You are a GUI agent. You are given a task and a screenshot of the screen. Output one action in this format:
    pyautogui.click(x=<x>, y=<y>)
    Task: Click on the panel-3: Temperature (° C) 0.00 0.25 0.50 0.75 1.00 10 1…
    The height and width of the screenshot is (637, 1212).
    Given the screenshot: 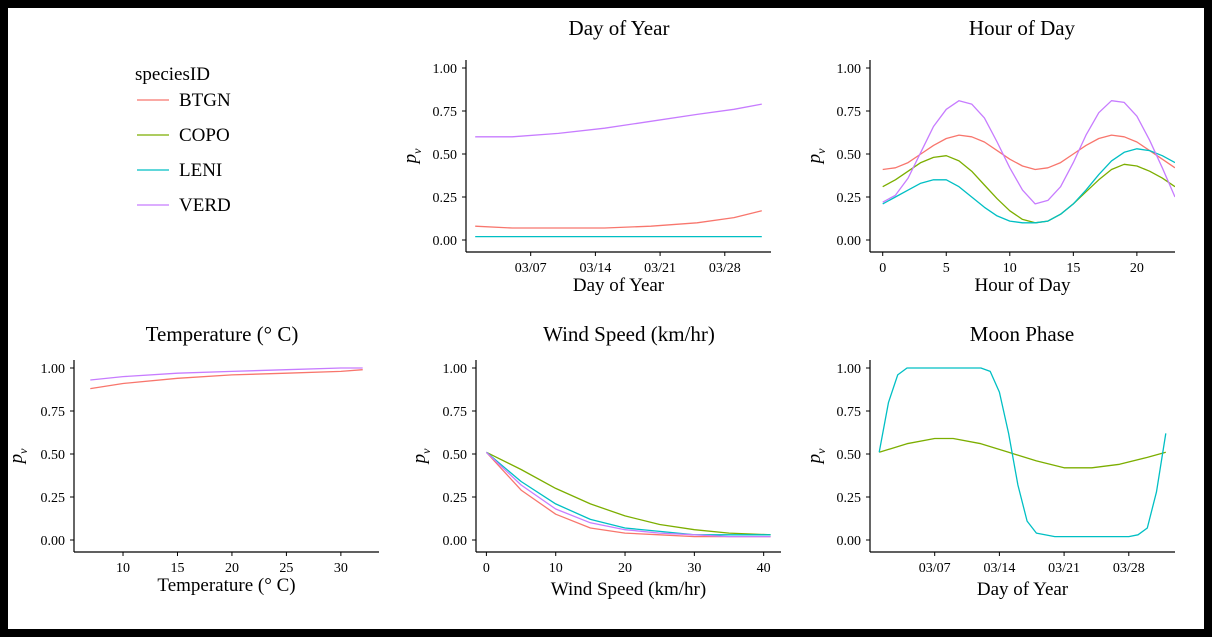 What is the action you would take?
    pyautogui.click(x=192, y=459)
    